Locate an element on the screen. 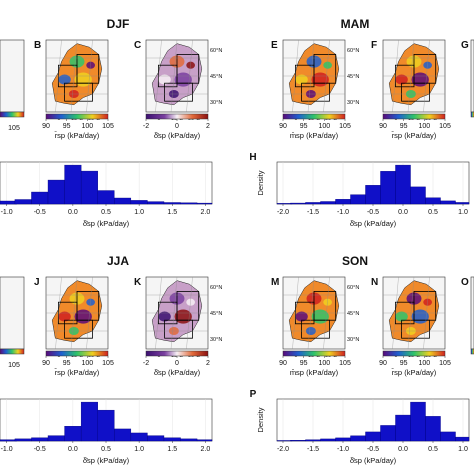 Image resolution: width=474 pixels, height=474 pixels. hist-ylabel: Density is located at coordinates (260, 182).